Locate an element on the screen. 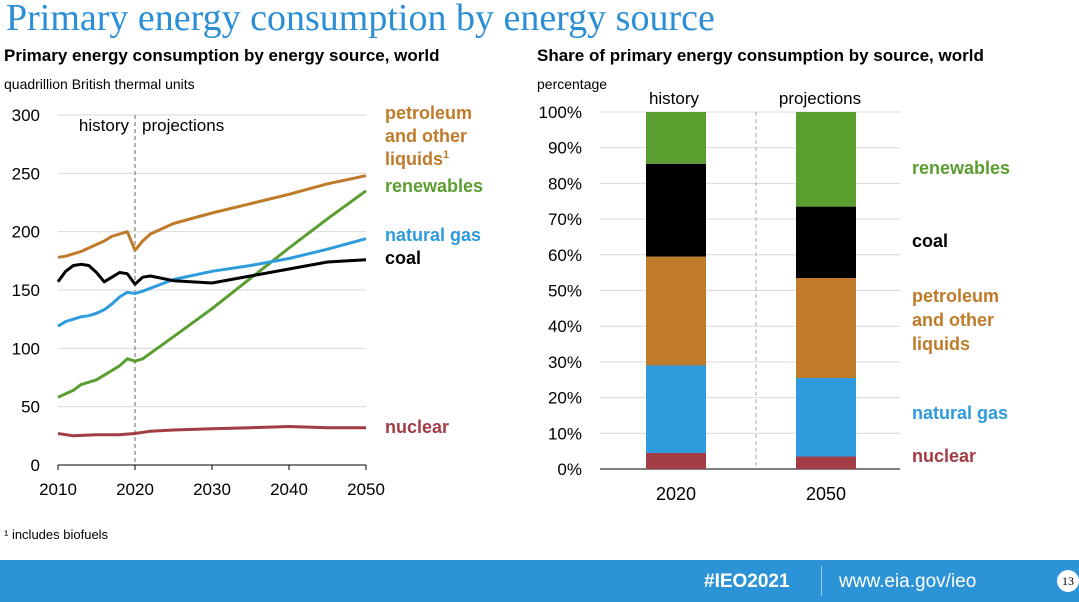 This screenshot has height=602, width=1079. bar-segment-nuclear-2050 is located at coordinates (826, 462).